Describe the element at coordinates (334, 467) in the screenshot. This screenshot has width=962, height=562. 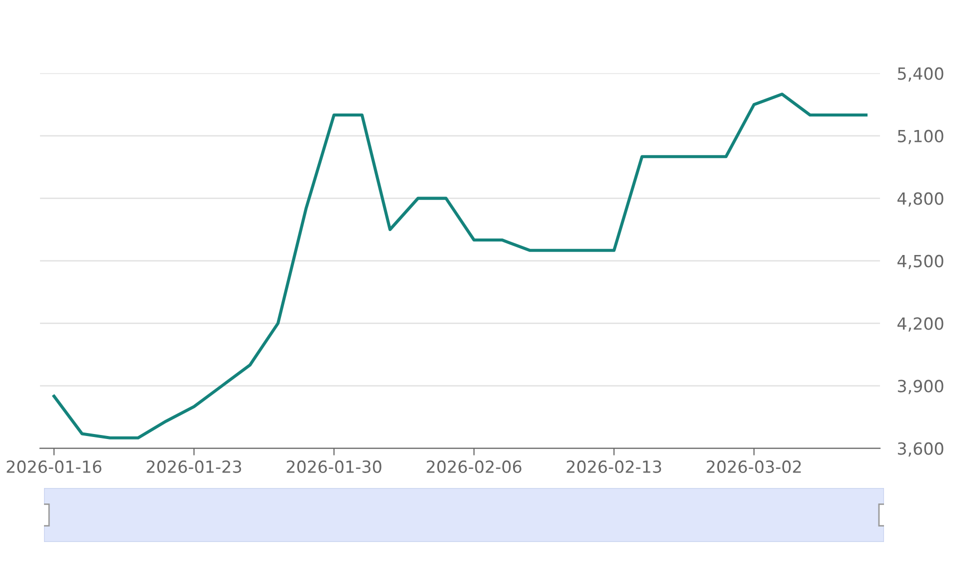
I see `x-tick-label: 2026-01-30` at that location.